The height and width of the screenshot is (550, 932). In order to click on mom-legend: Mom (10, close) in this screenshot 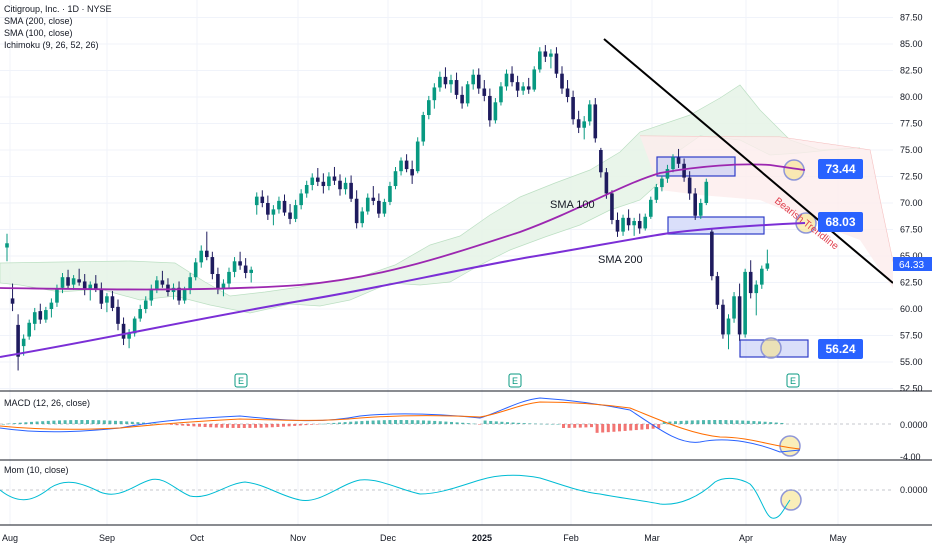, I will do `click(36, 470)`.